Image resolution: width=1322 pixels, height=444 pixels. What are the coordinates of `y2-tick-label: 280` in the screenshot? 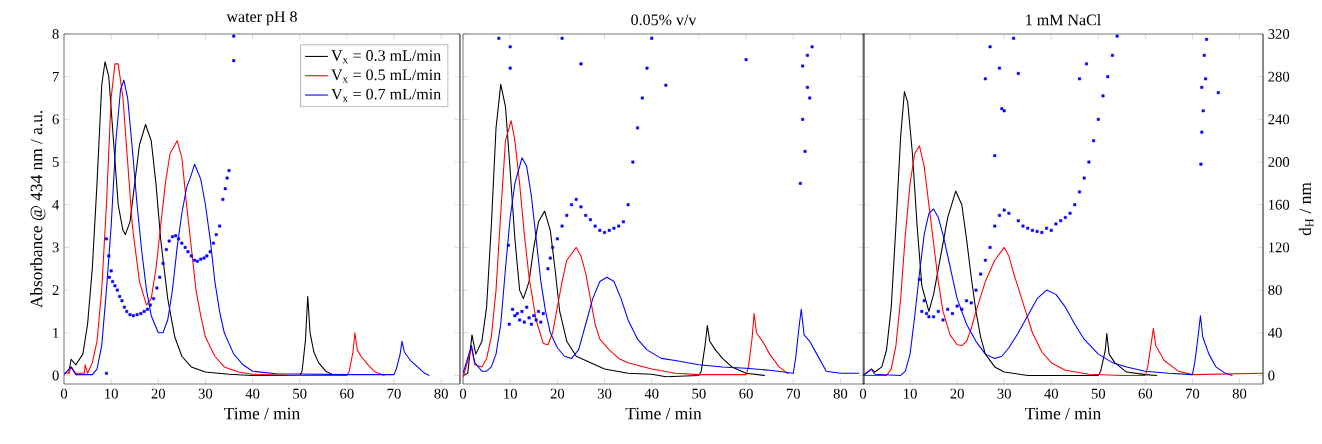 It's located at (1279, 76).